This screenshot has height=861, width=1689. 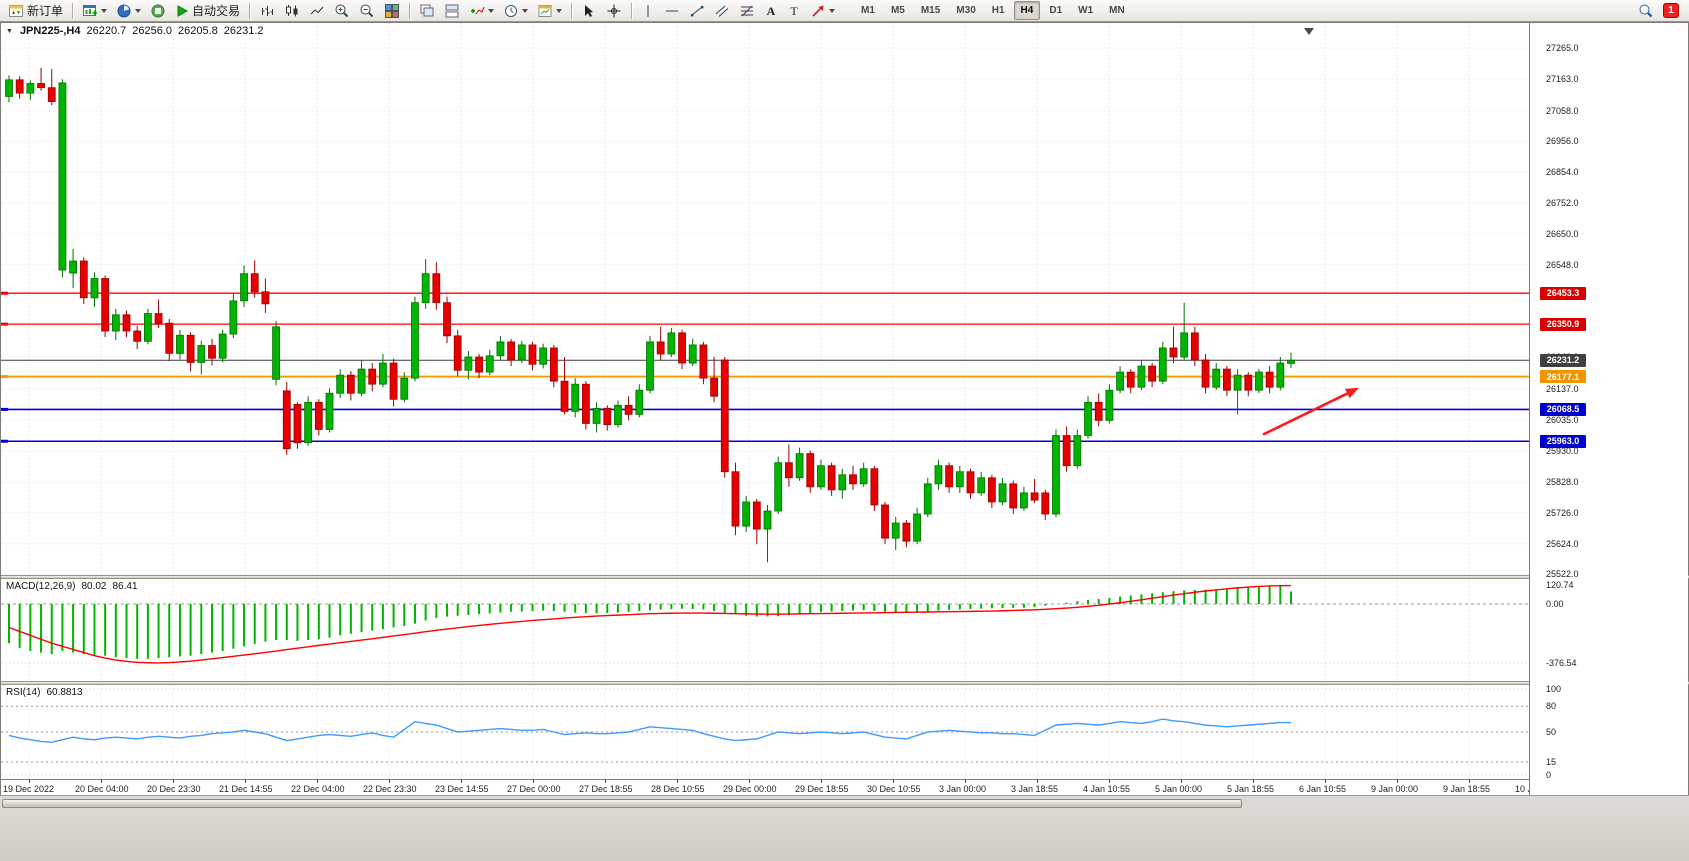 I want to click on line-chart-mode-button, so click(x=317, y=11).